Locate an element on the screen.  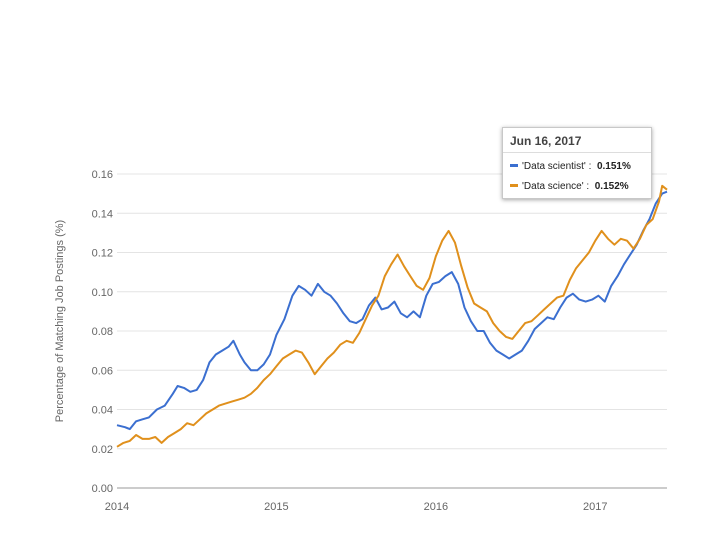
y-tick-label: 0.10 is located at coordinates (102, 293).